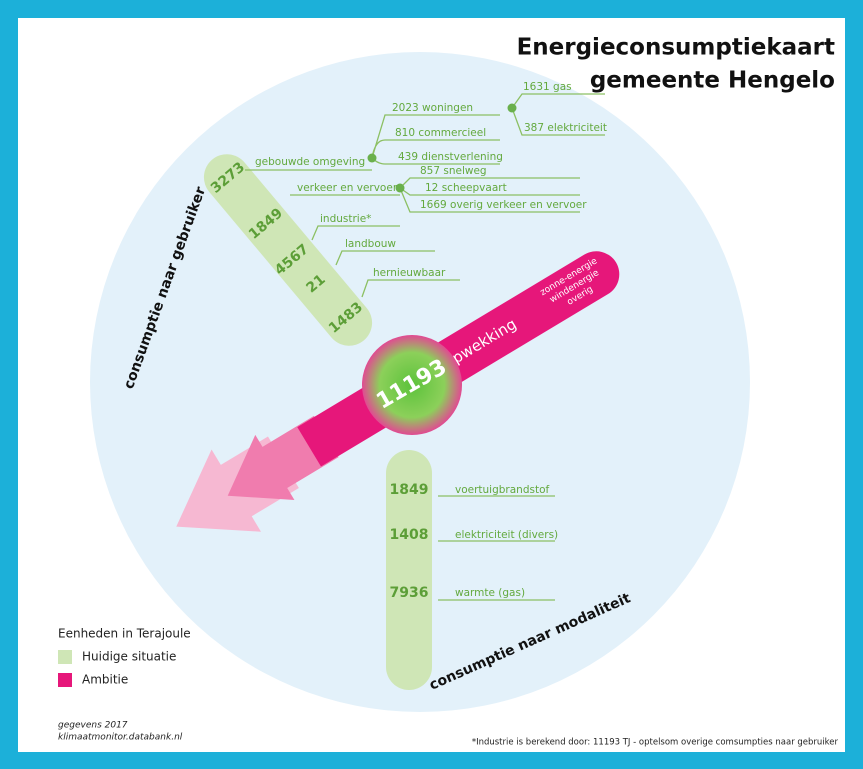 This screenshot has width=863, height=769. I want to click on branch-label: 1631 gas, so click(547, 87).